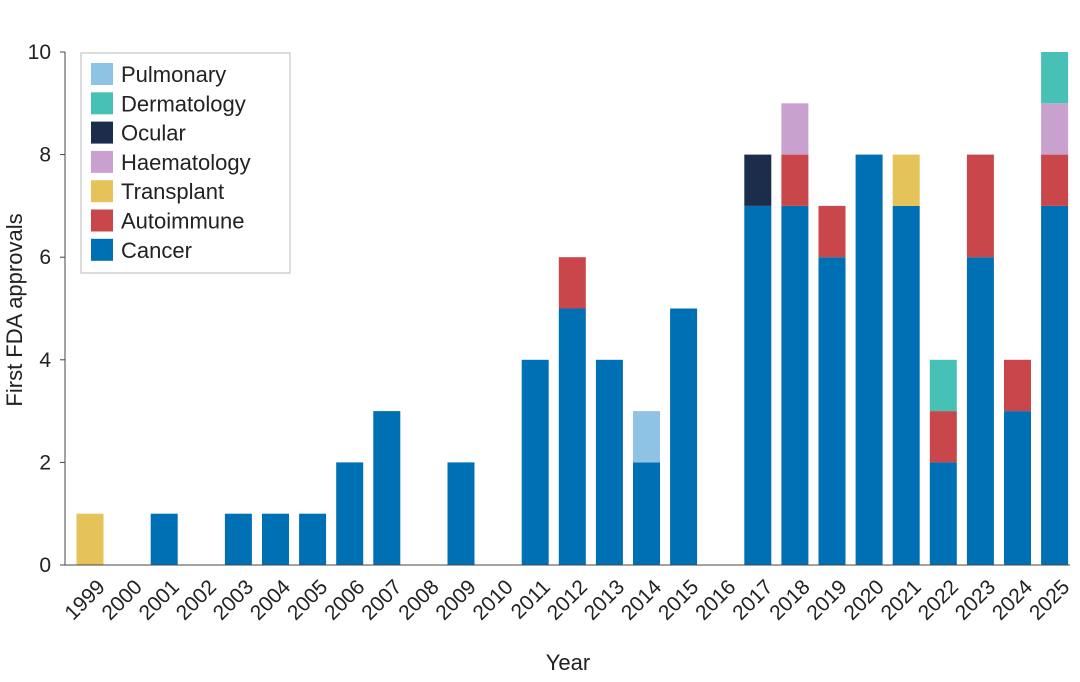  What do you see at coordinates (102, 161) in the screenshot?
I see `legend-swatch-haematology` at bounding box center [102, 161].